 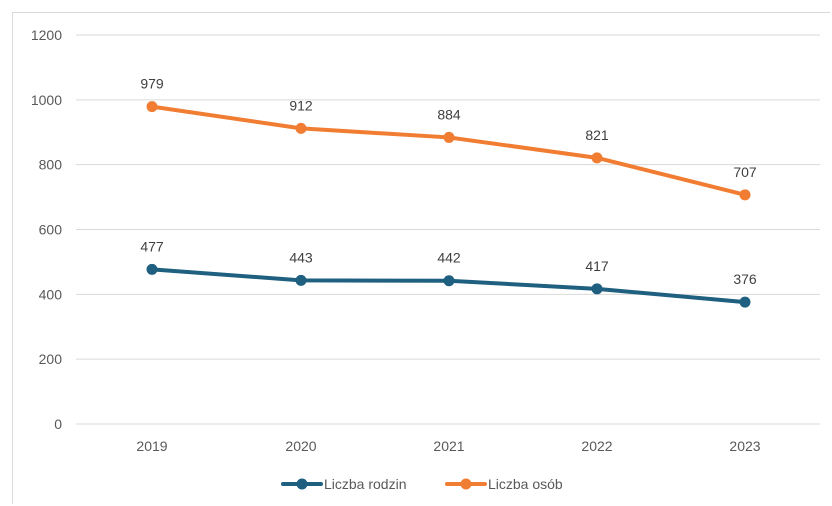 I want to click on x-axis-ticks: 2019 2020 2021 2022 2023, so click(x=448, y=446).